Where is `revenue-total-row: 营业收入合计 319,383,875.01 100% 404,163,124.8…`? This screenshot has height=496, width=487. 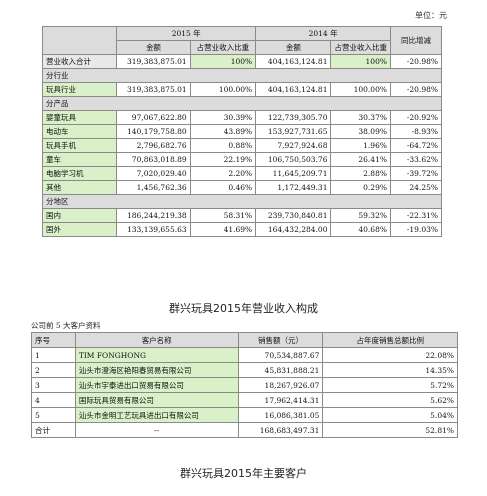 revenue-total-row: 营业收入合计 319,383,875.01 100% 404,163,124.8… is located at coordinates (242, 61).